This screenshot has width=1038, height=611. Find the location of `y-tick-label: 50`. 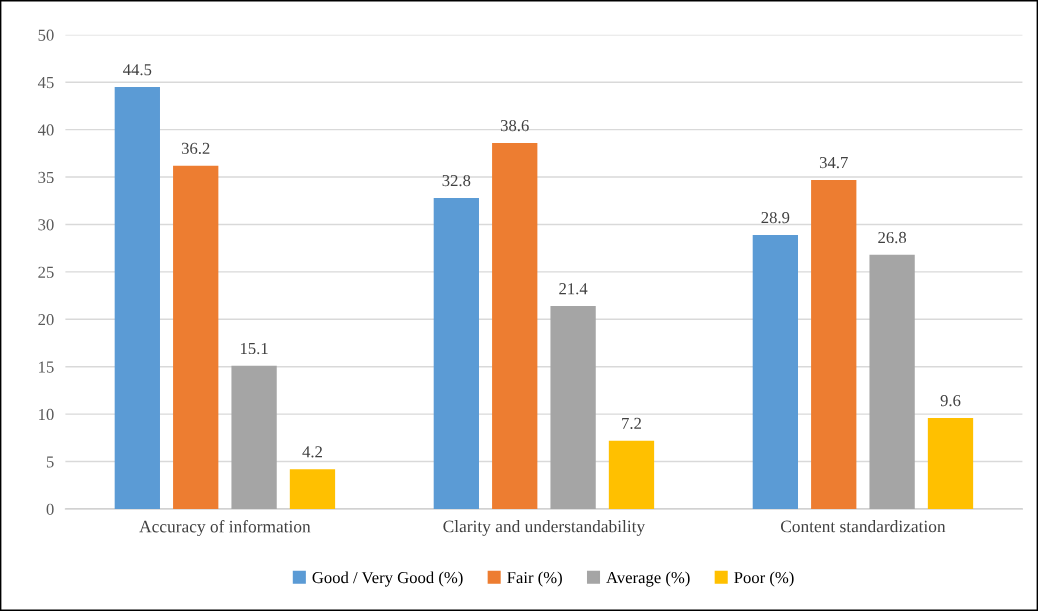

y-tick-label: 50 is located at coordinates (46, 35).